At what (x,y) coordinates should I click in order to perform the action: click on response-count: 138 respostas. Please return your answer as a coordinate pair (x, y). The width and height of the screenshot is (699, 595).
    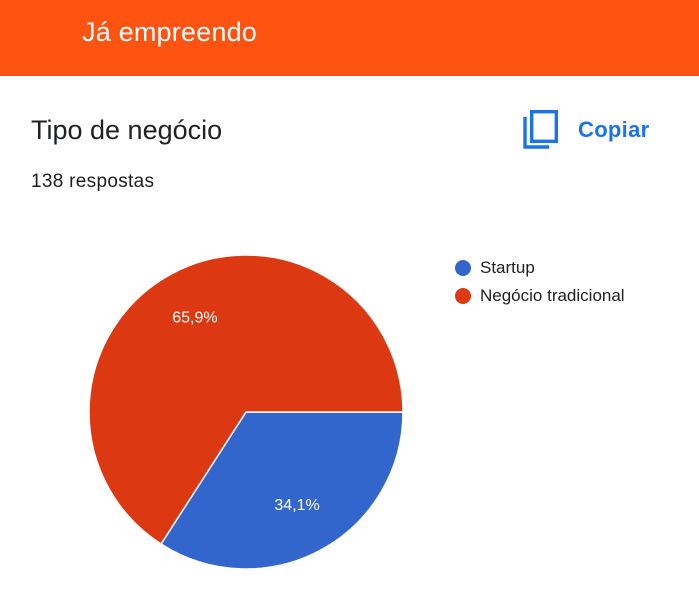
    Looking at the image, I should click on (93, 181).